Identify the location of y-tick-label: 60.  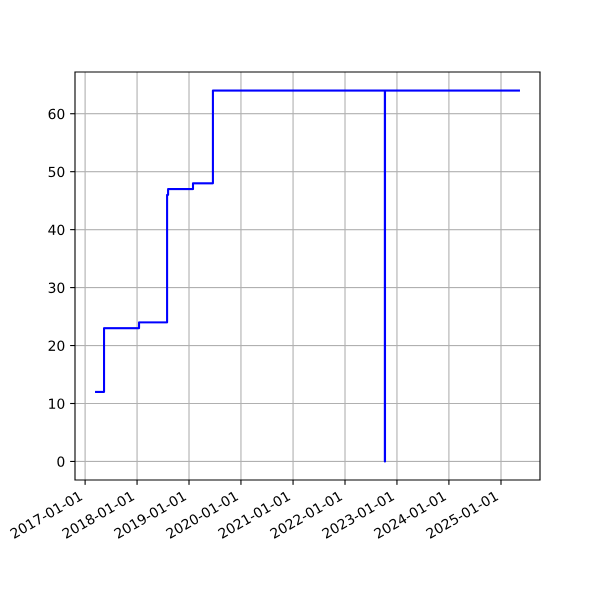
(56, 114).